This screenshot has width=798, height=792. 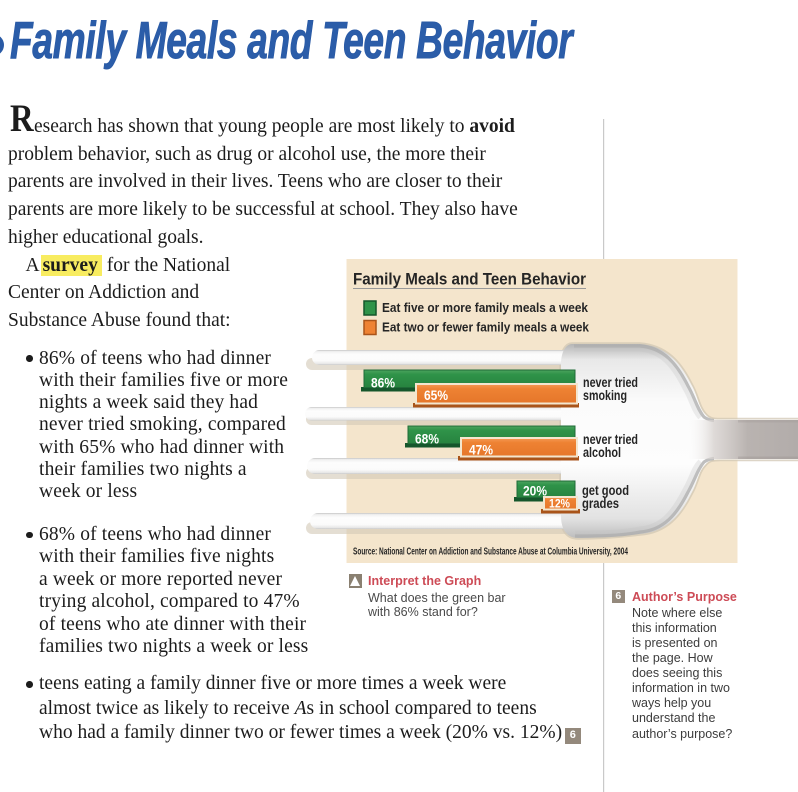 I want to click on svg-text: Family Meals and Teen Behavior, so click(x=470, y=280).